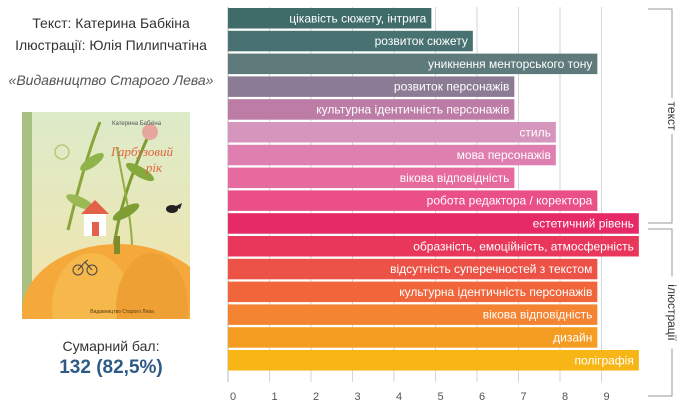 The image size is (700, 411). Describe the element at coordinates (111, 45) in the screenshot. I see `illustration-credit: Ілюстрації: Юлія Пилипчатіна` at that location.